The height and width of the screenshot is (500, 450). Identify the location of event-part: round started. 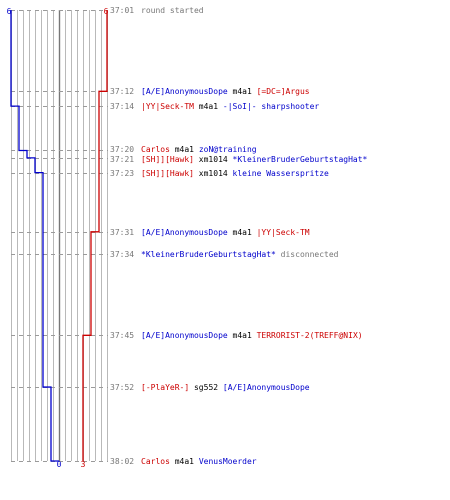
(172, 10).